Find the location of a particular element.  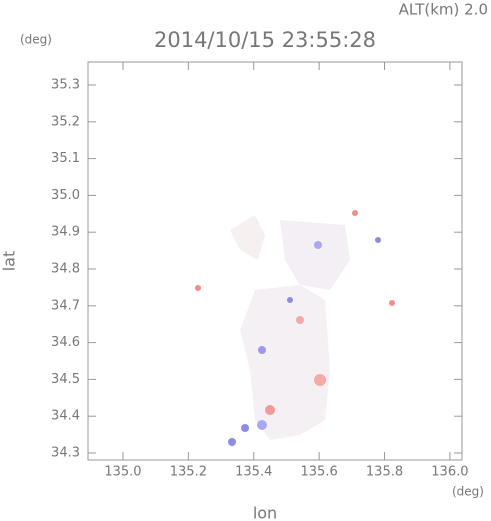

y-tick-label: 34.5 is located at coordinates (65, 379).